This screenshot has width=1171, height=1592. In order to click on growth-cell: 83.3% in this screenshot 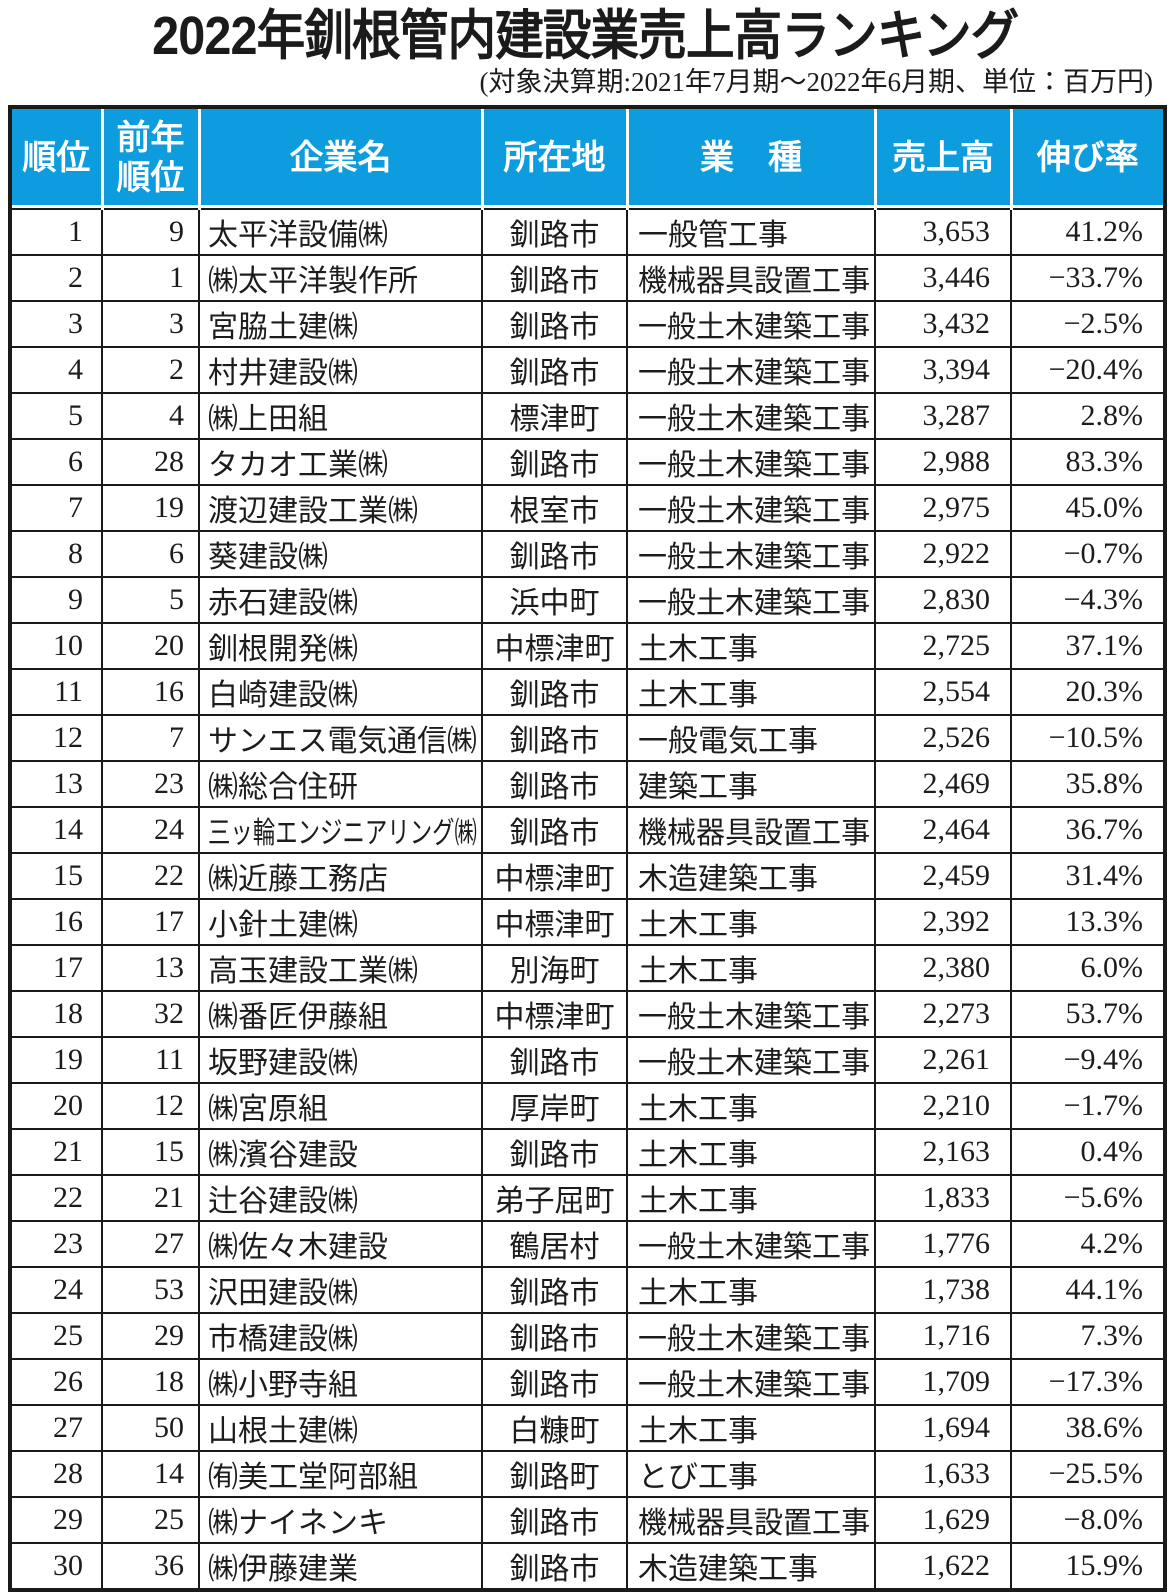, I will do `click(1088, 461)`.